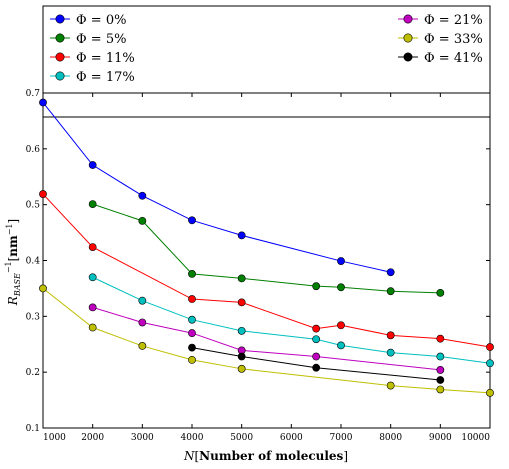 The height and width of the screenshot is (469, 509). Describe the element at coordinates (33, 206) in the screenshot. I see `y-tick-label: 0.5` at that location.